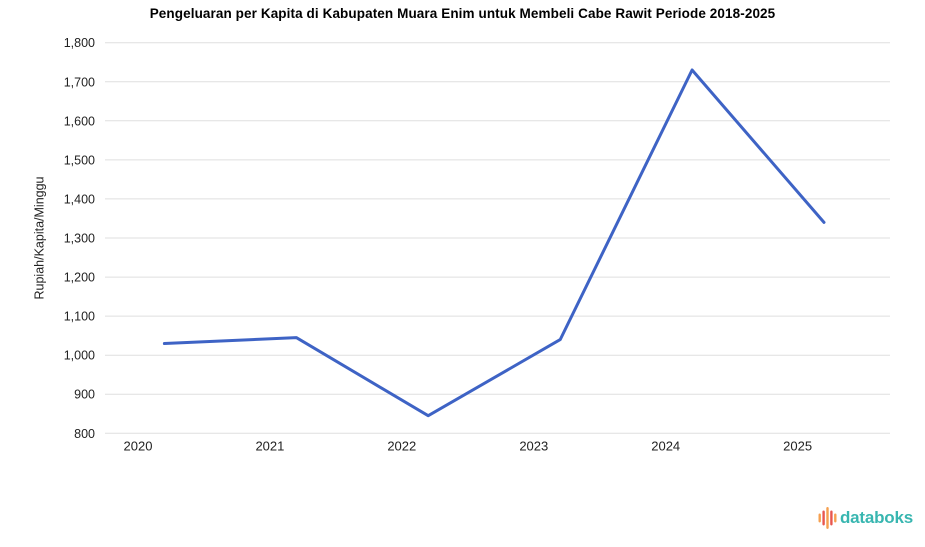  I want to click on y-tick-label: 1,200, so click(79, 278).